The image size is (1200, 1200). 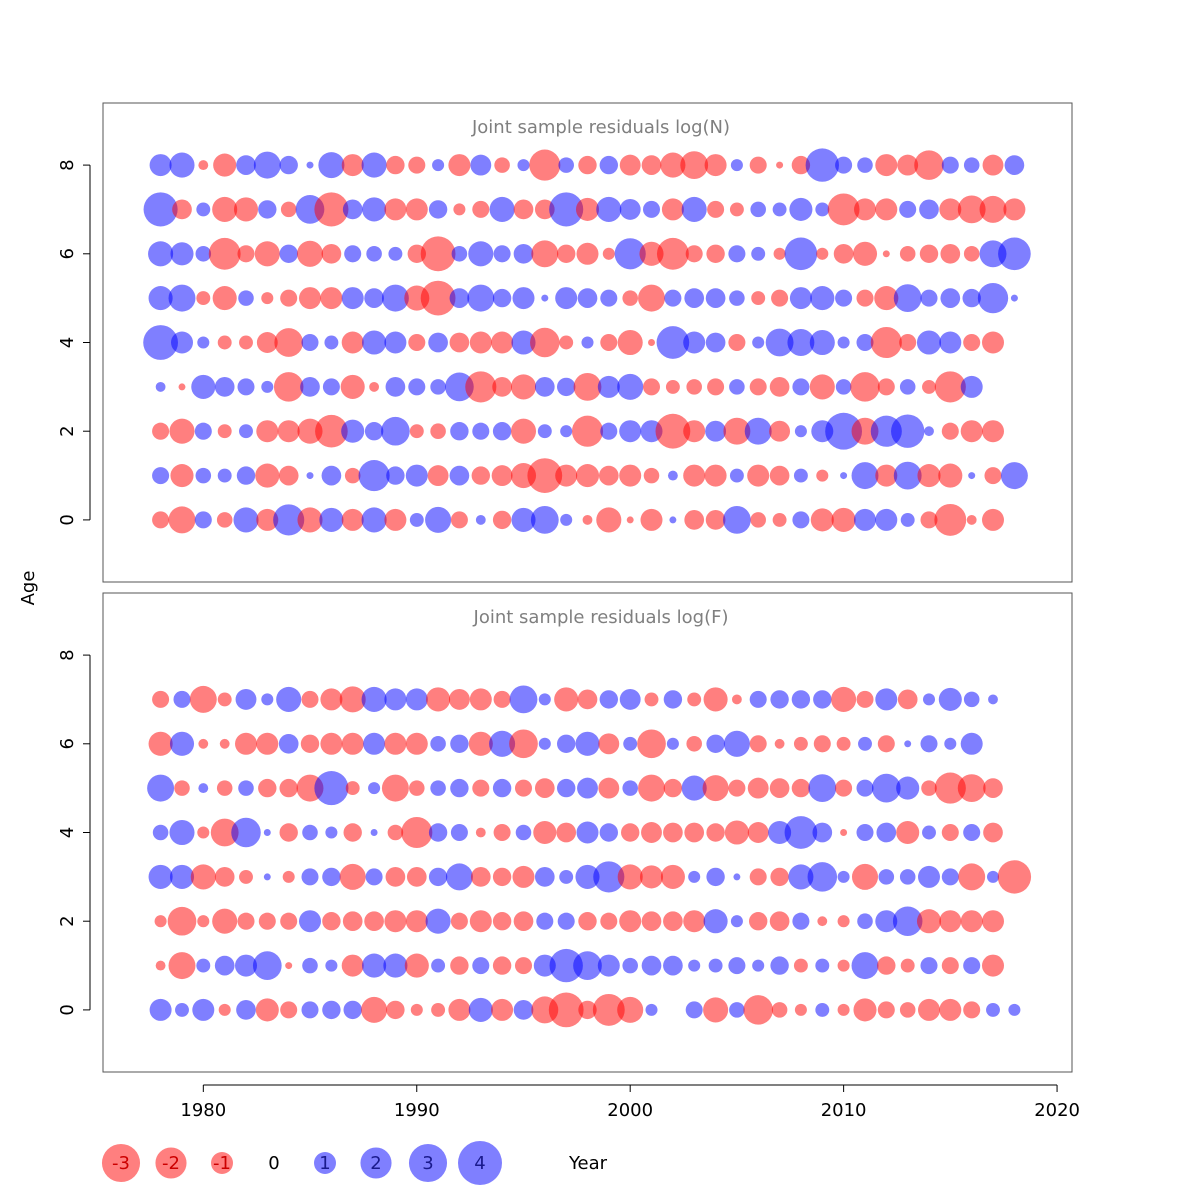 I want to click on legend-bubble, so click(x=171, y=1163).